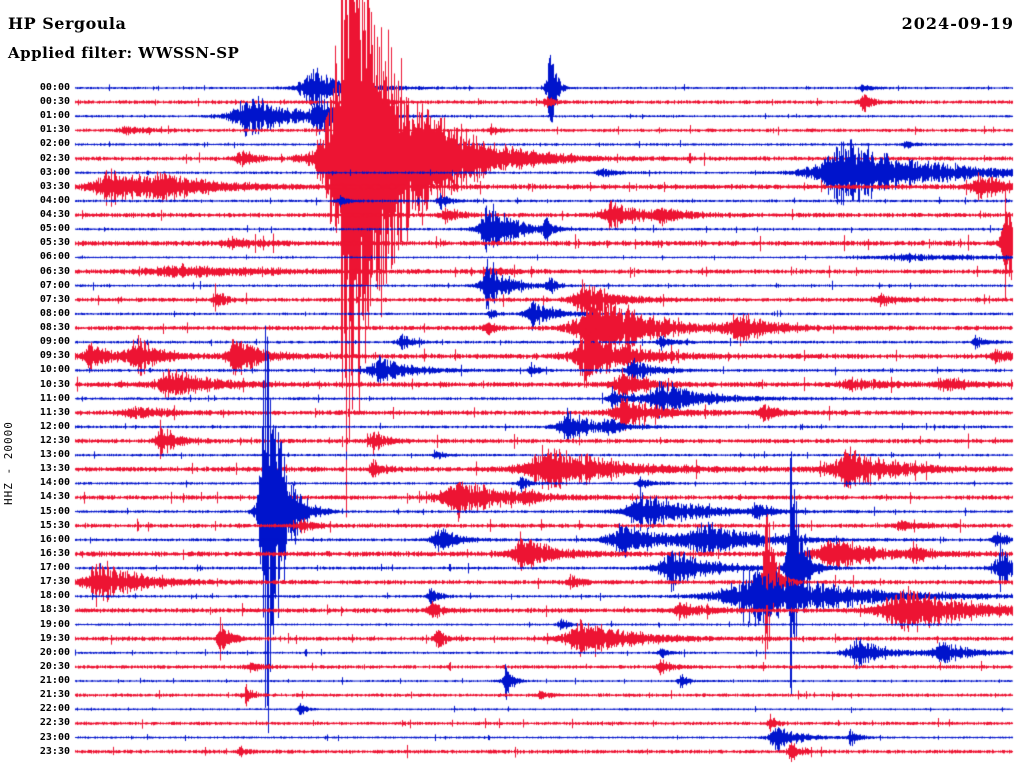  What do you see at coordinates (54, 158) in the screenshot?
I see `time-label: 02:30` at bounding box center [54, 158].